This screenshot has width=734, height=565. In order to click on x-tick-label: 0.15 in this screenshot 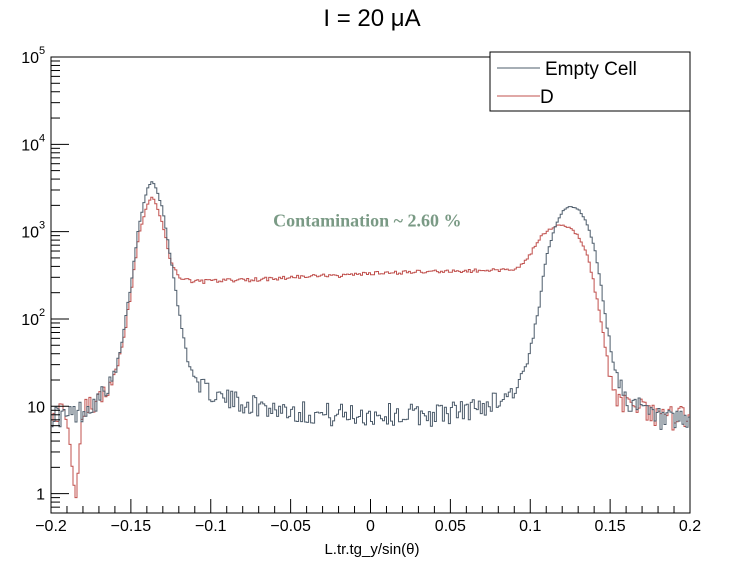, I will do `click(610, 526)`.